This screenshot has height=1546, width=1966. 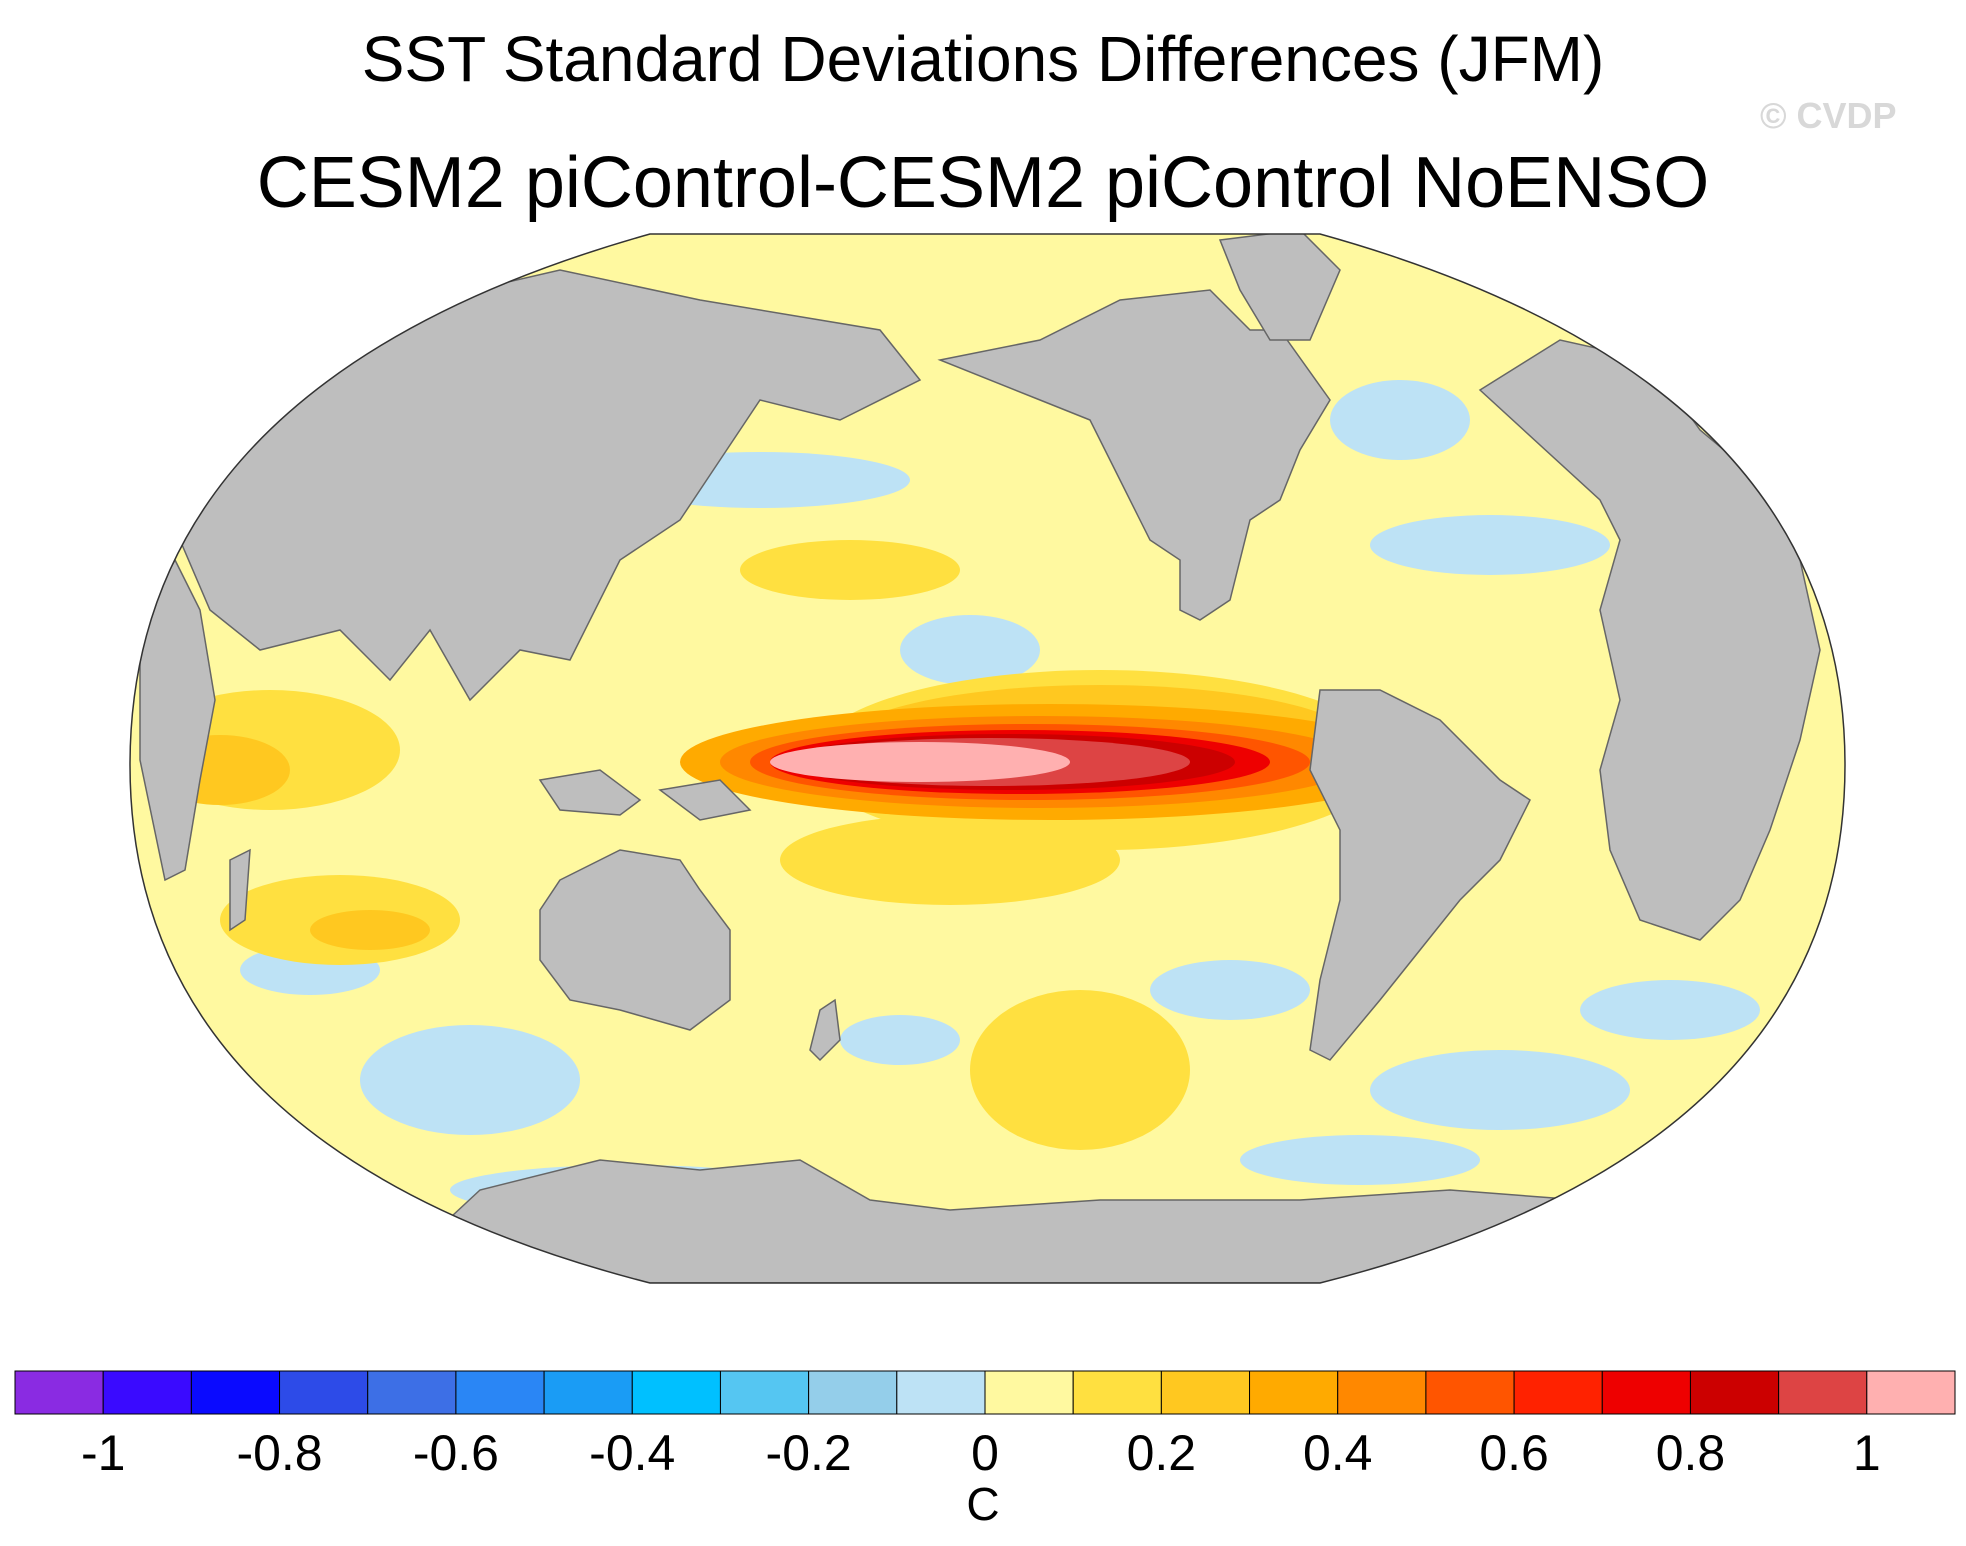 I want to click on colorbar-tick-label: -1, so click(x=103, y=1453).